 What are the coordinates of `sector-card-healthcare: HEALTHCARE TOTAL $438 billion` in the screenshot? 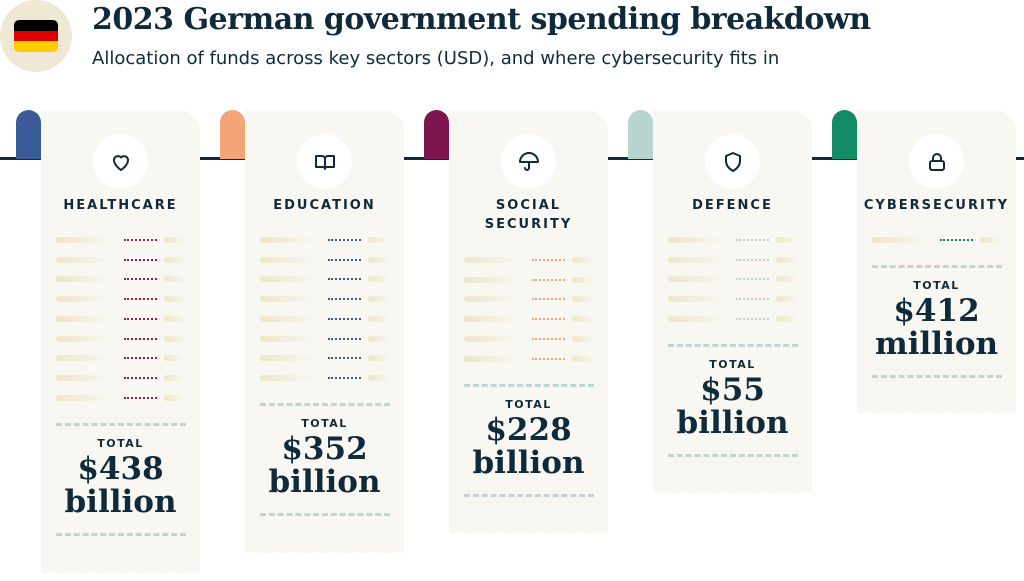 It's located at (120, 344).